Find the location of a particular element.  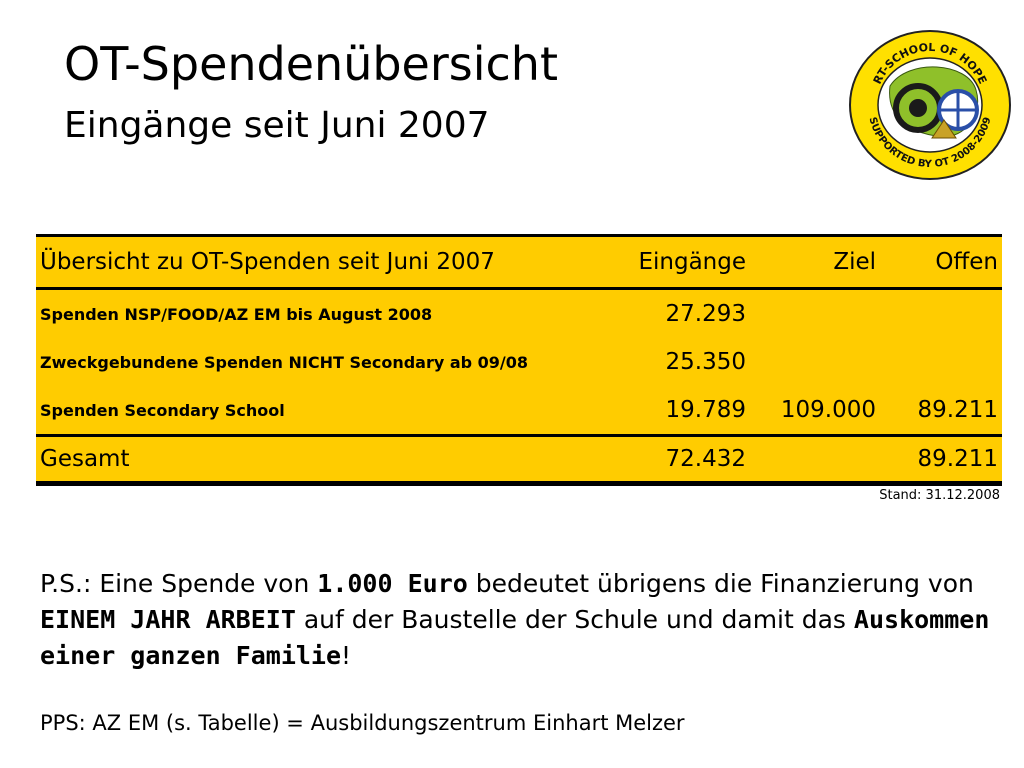

row-eingaenge: 25.350 is located at coordinates (705, 362).